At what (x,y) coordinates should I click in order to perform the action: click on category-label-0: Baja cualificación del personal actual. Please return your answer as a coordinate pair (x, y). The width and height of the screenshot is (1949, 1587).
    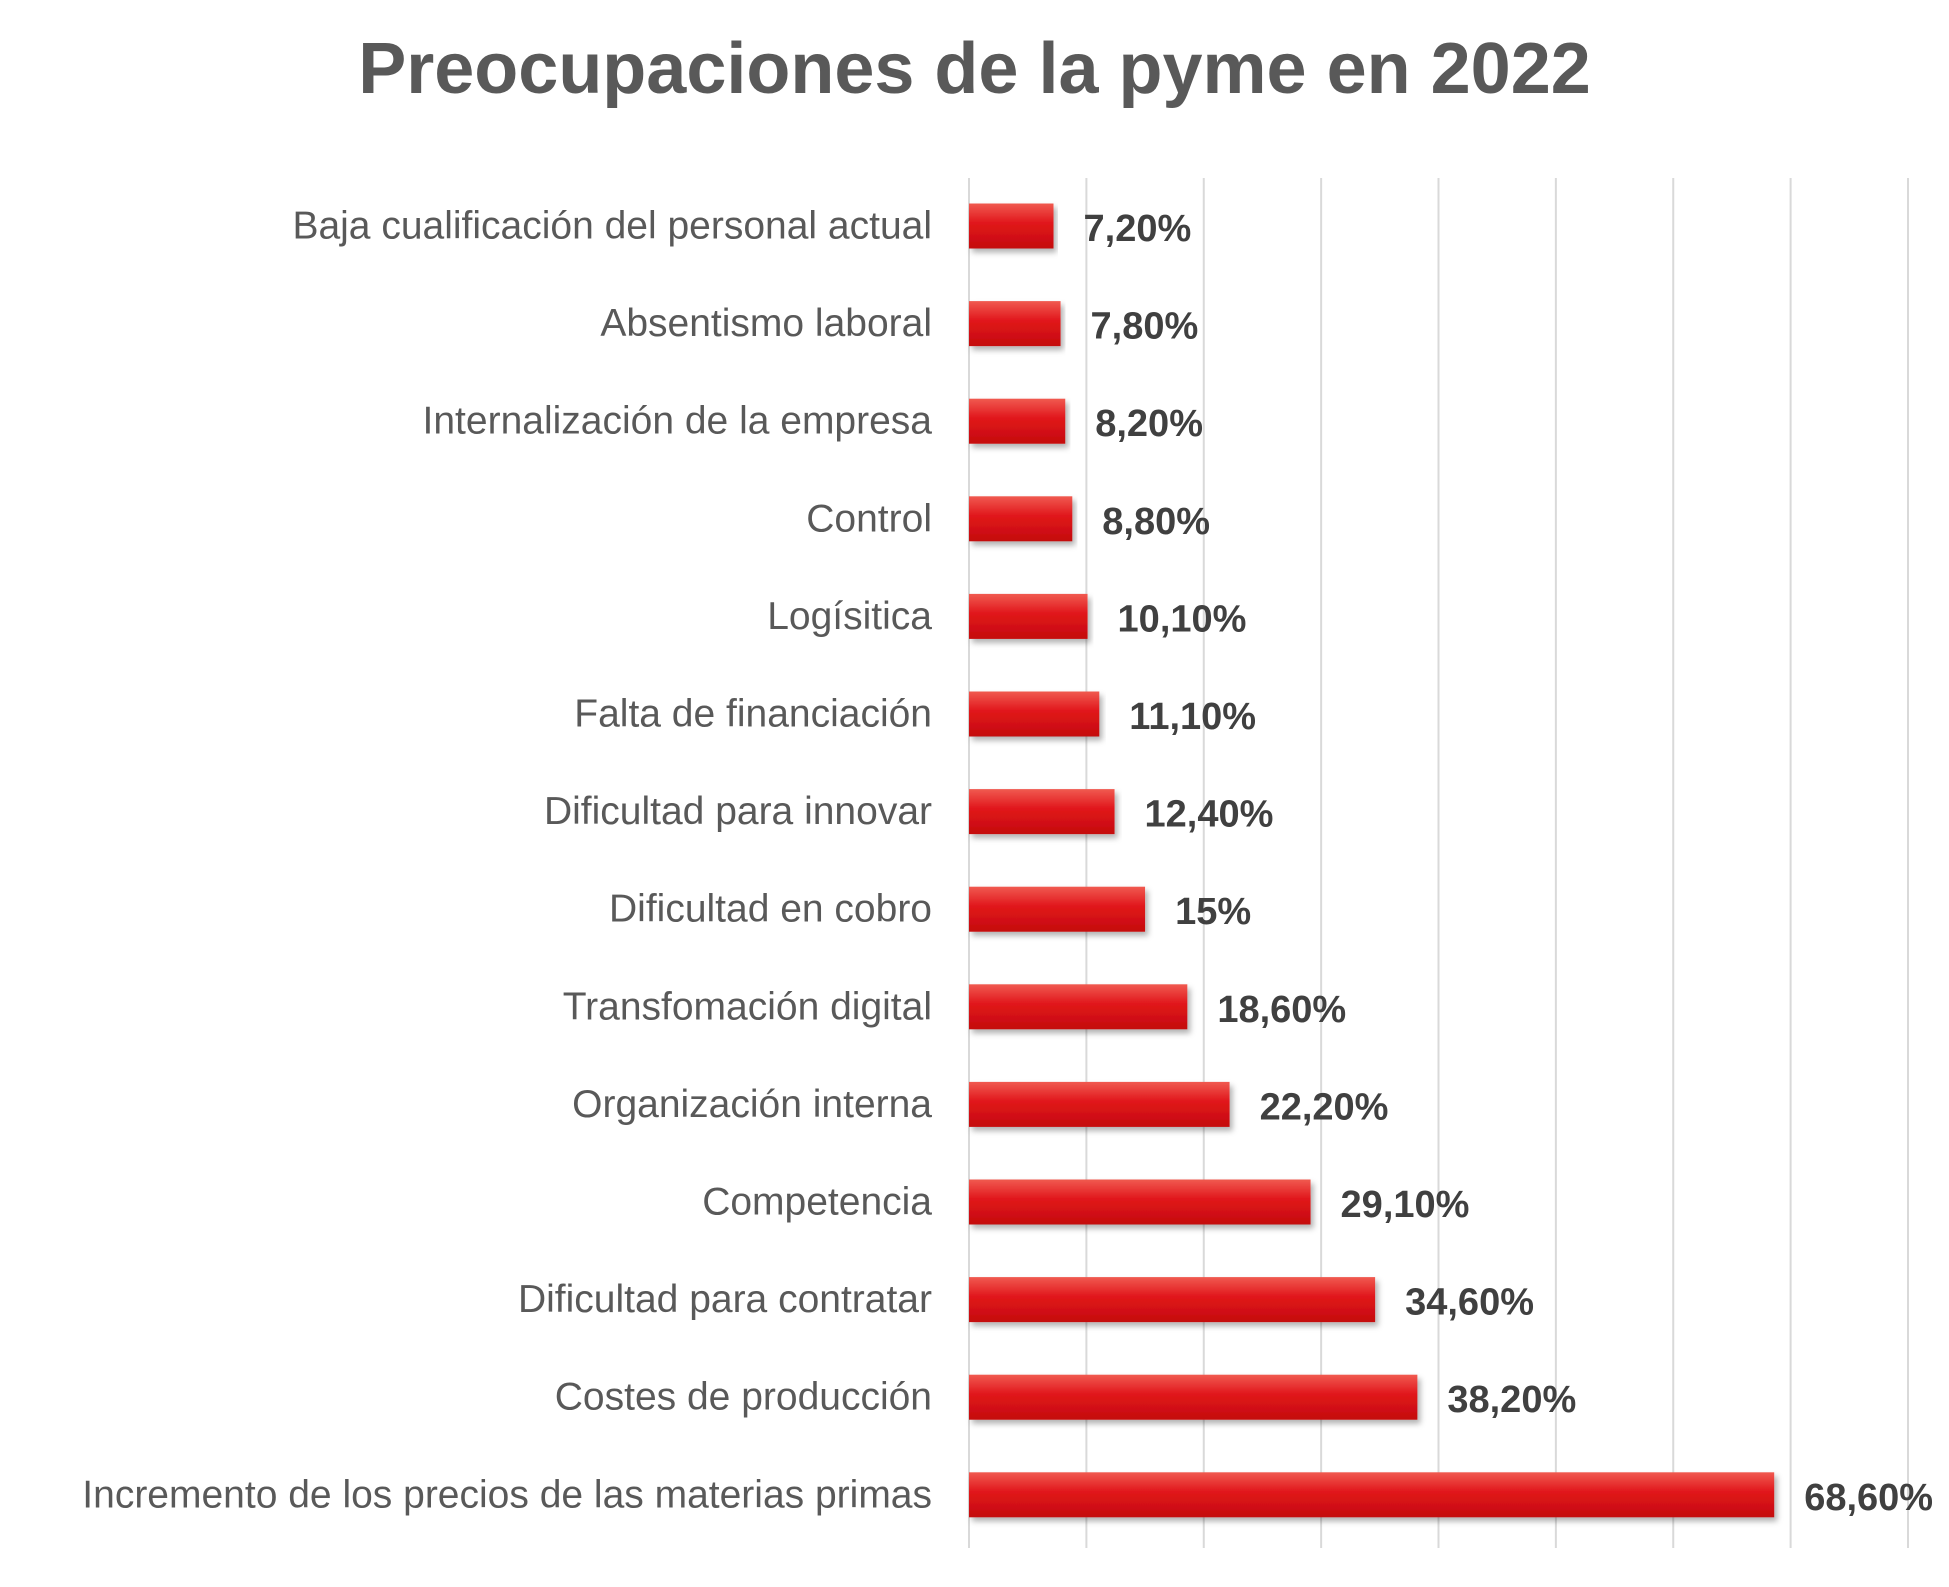
    Looking at the image, I should click on (612, 226).